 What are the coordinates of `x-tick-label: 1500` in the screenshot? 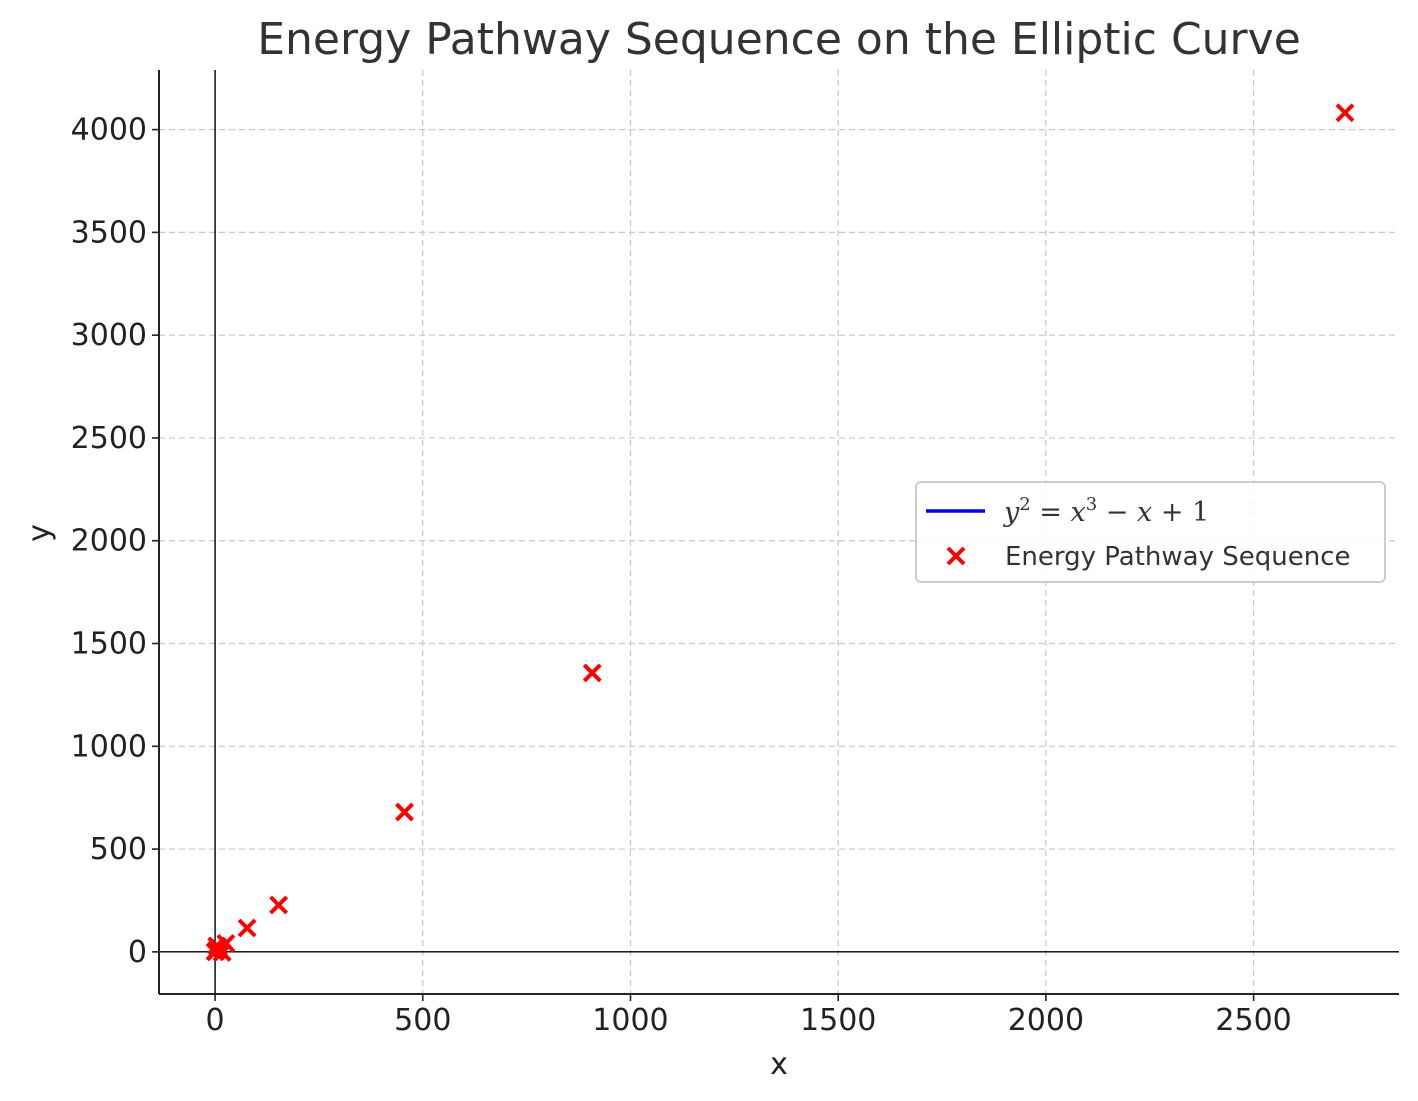 It's located at (838, 1020).